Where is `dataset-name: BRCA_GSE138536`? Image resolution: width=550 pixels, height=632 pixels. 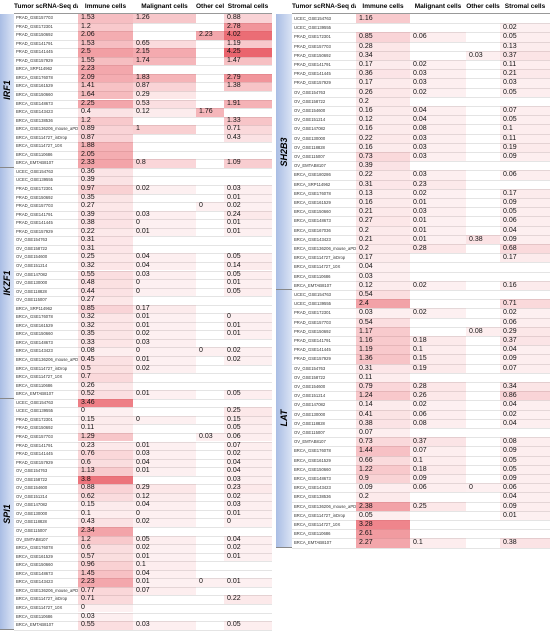
dataset-name: BRCA_GSE138536 is located at coordinates (312, 497).